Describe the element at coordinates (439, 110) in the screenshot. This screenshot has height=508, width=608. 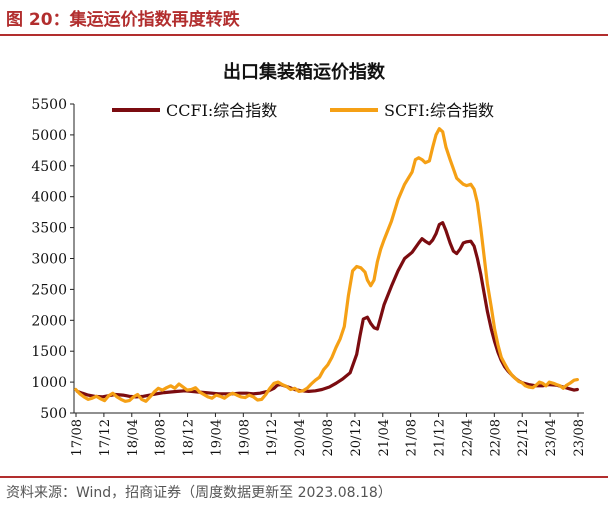
I see `legend-label-scfi: SCFI:综合指数` at that location.